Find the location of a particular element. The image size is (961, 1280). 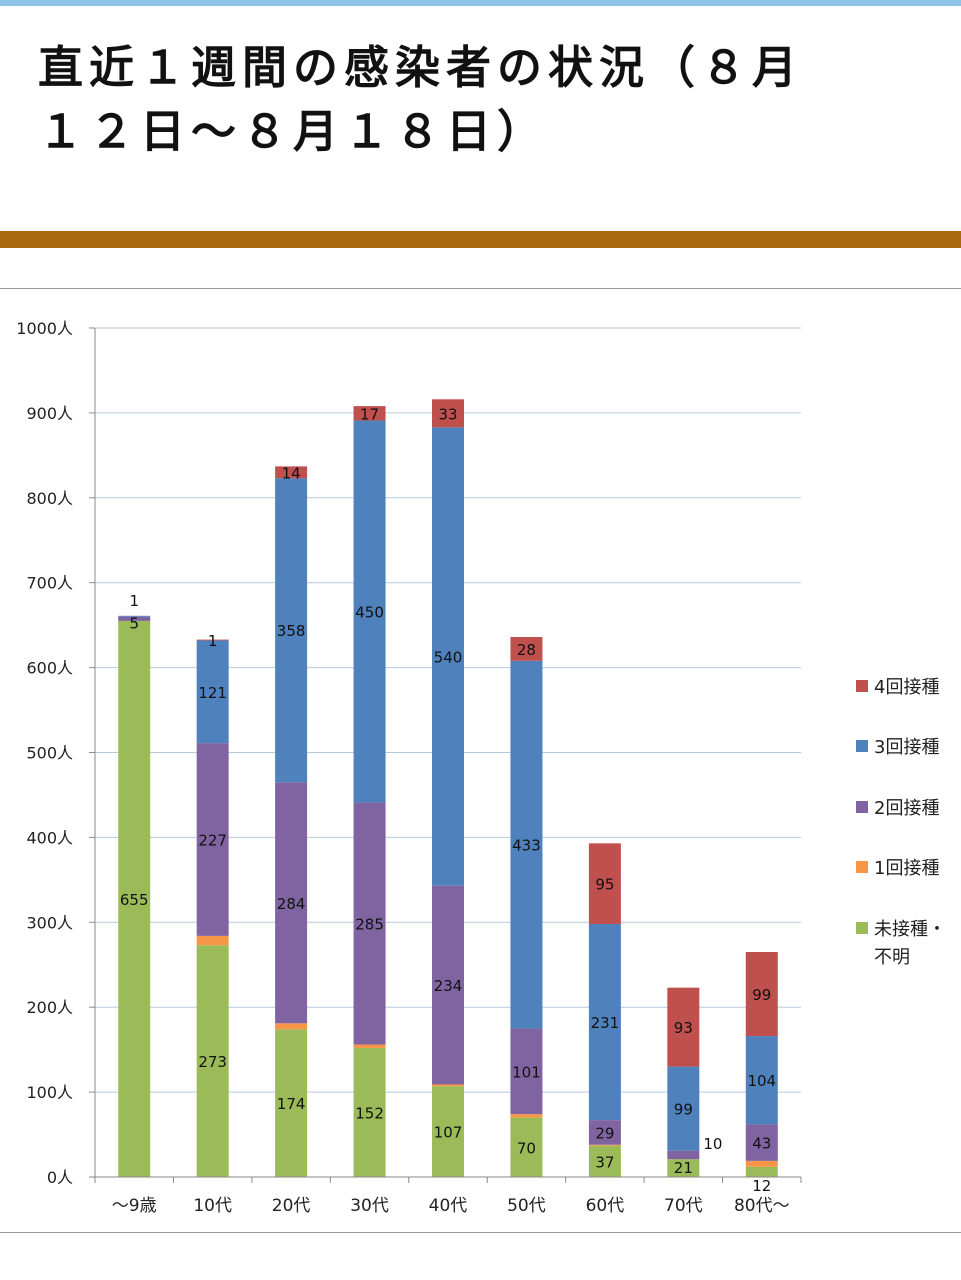

data-label: 152 is located at coordinates (369, 1113).